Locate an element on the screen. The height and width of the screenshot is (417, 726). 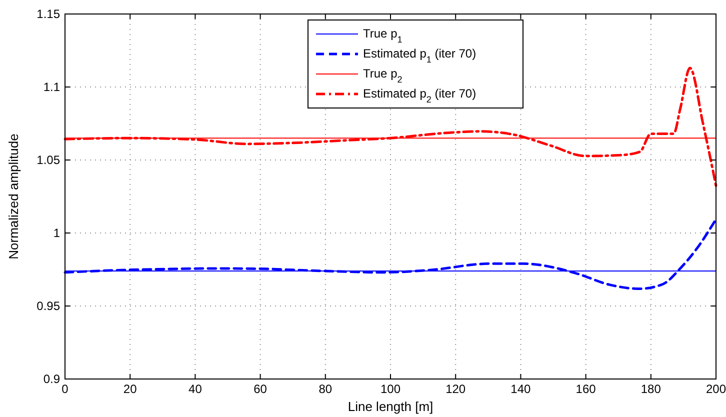
legend-label: True p$_{2}$ is located at coordinates (382, 75).